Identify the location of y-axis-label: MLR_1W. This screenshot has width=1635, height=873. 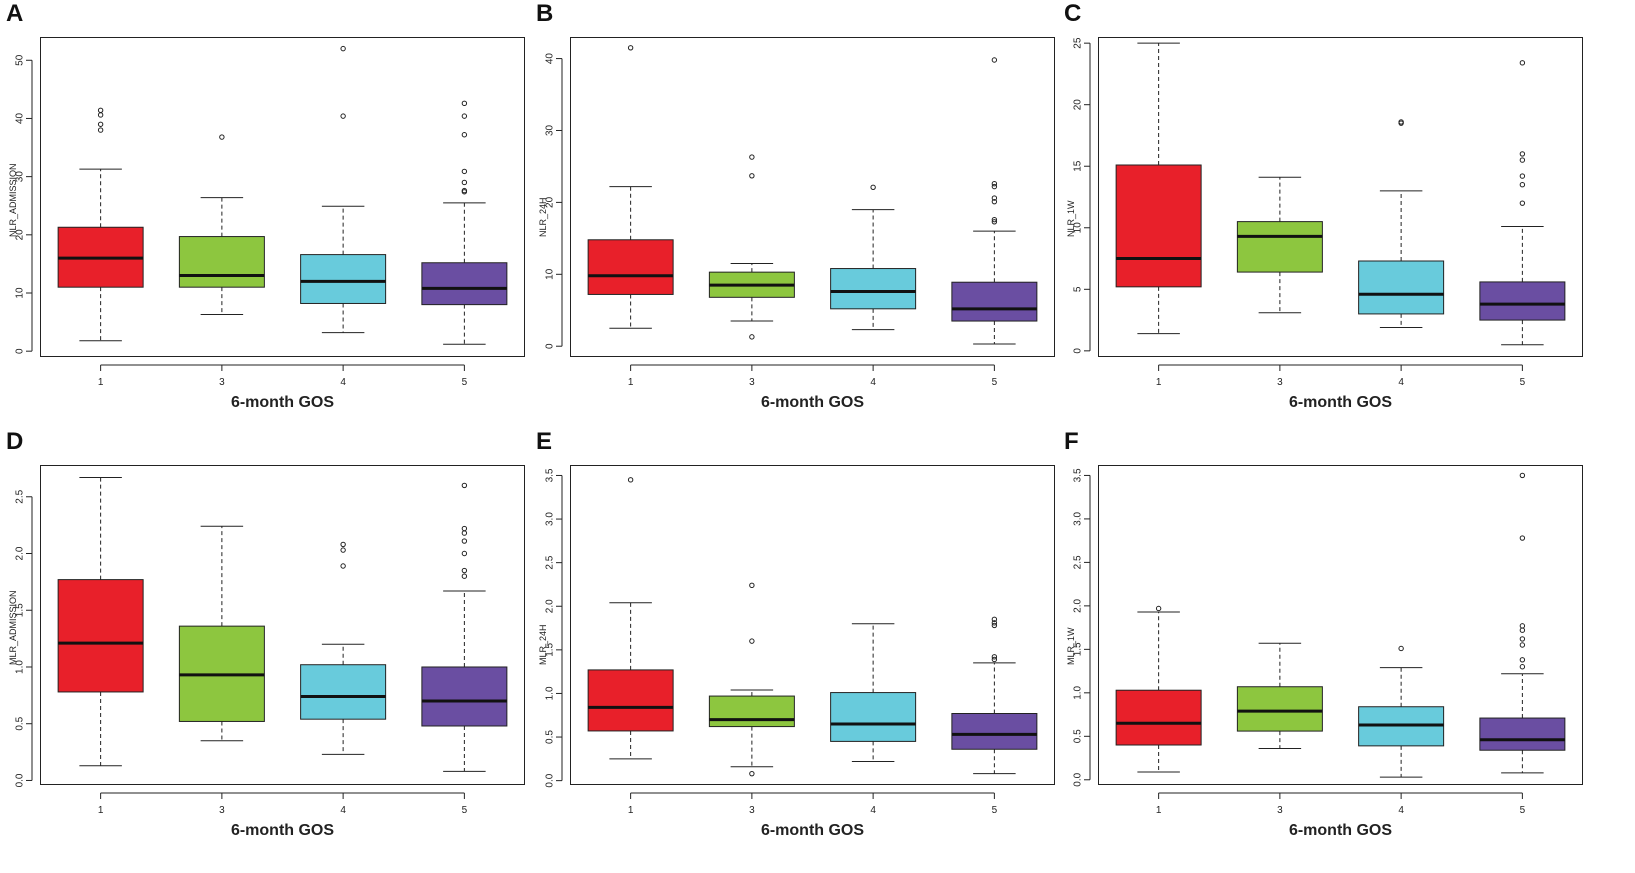
(1071, 646).